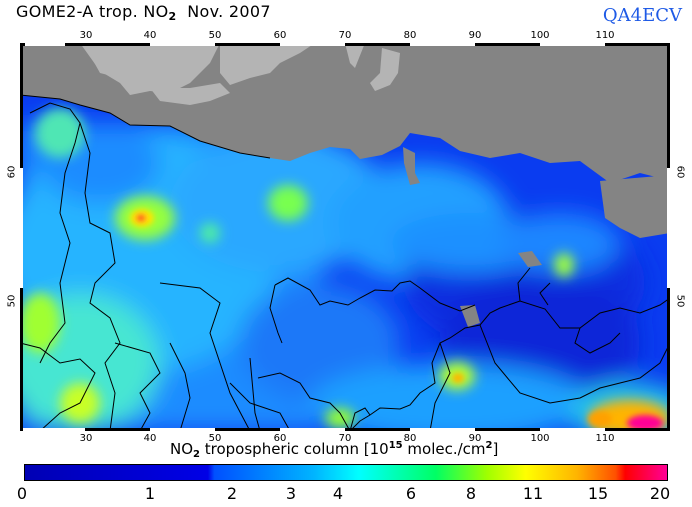 The height and width of the screenshot is (507, 692). What do you see at coordinates (291, 493) in the screenshot?
I see `colorbar-label: 3` at bounding box center [291, 493].